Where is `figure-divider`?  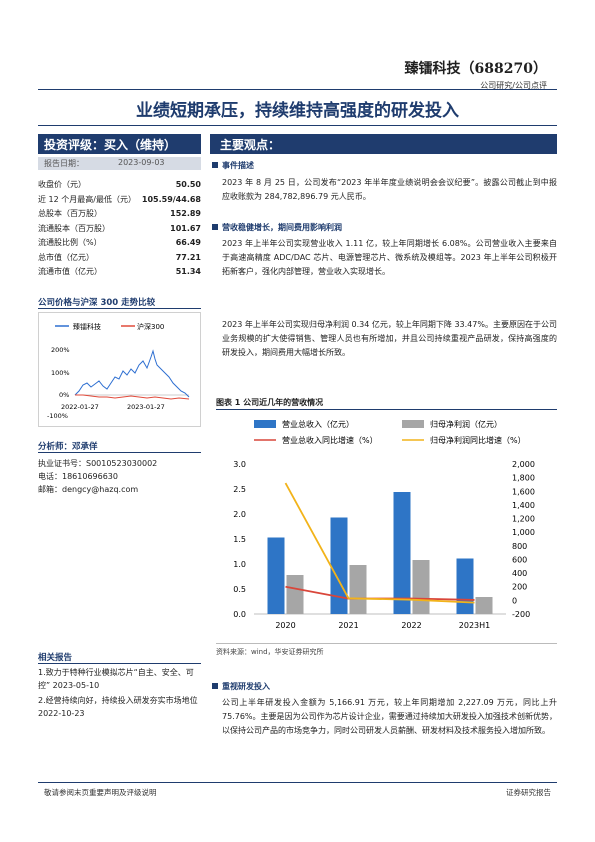
figure-divider is located at coordinates (386, 409).